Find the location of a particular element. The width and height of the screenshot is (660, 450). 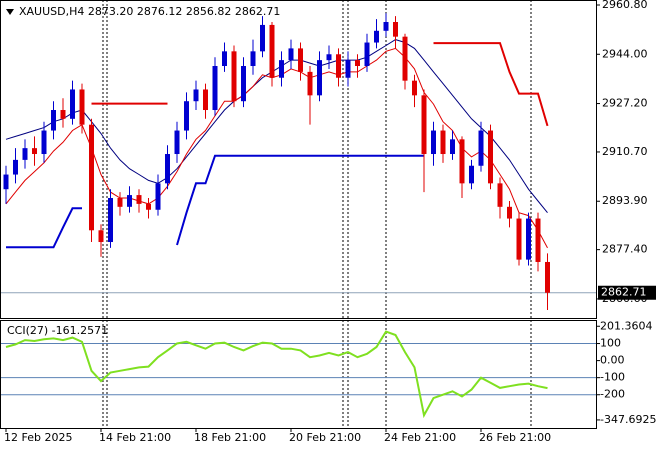

last-price-box is located at coordinates (627, 292).